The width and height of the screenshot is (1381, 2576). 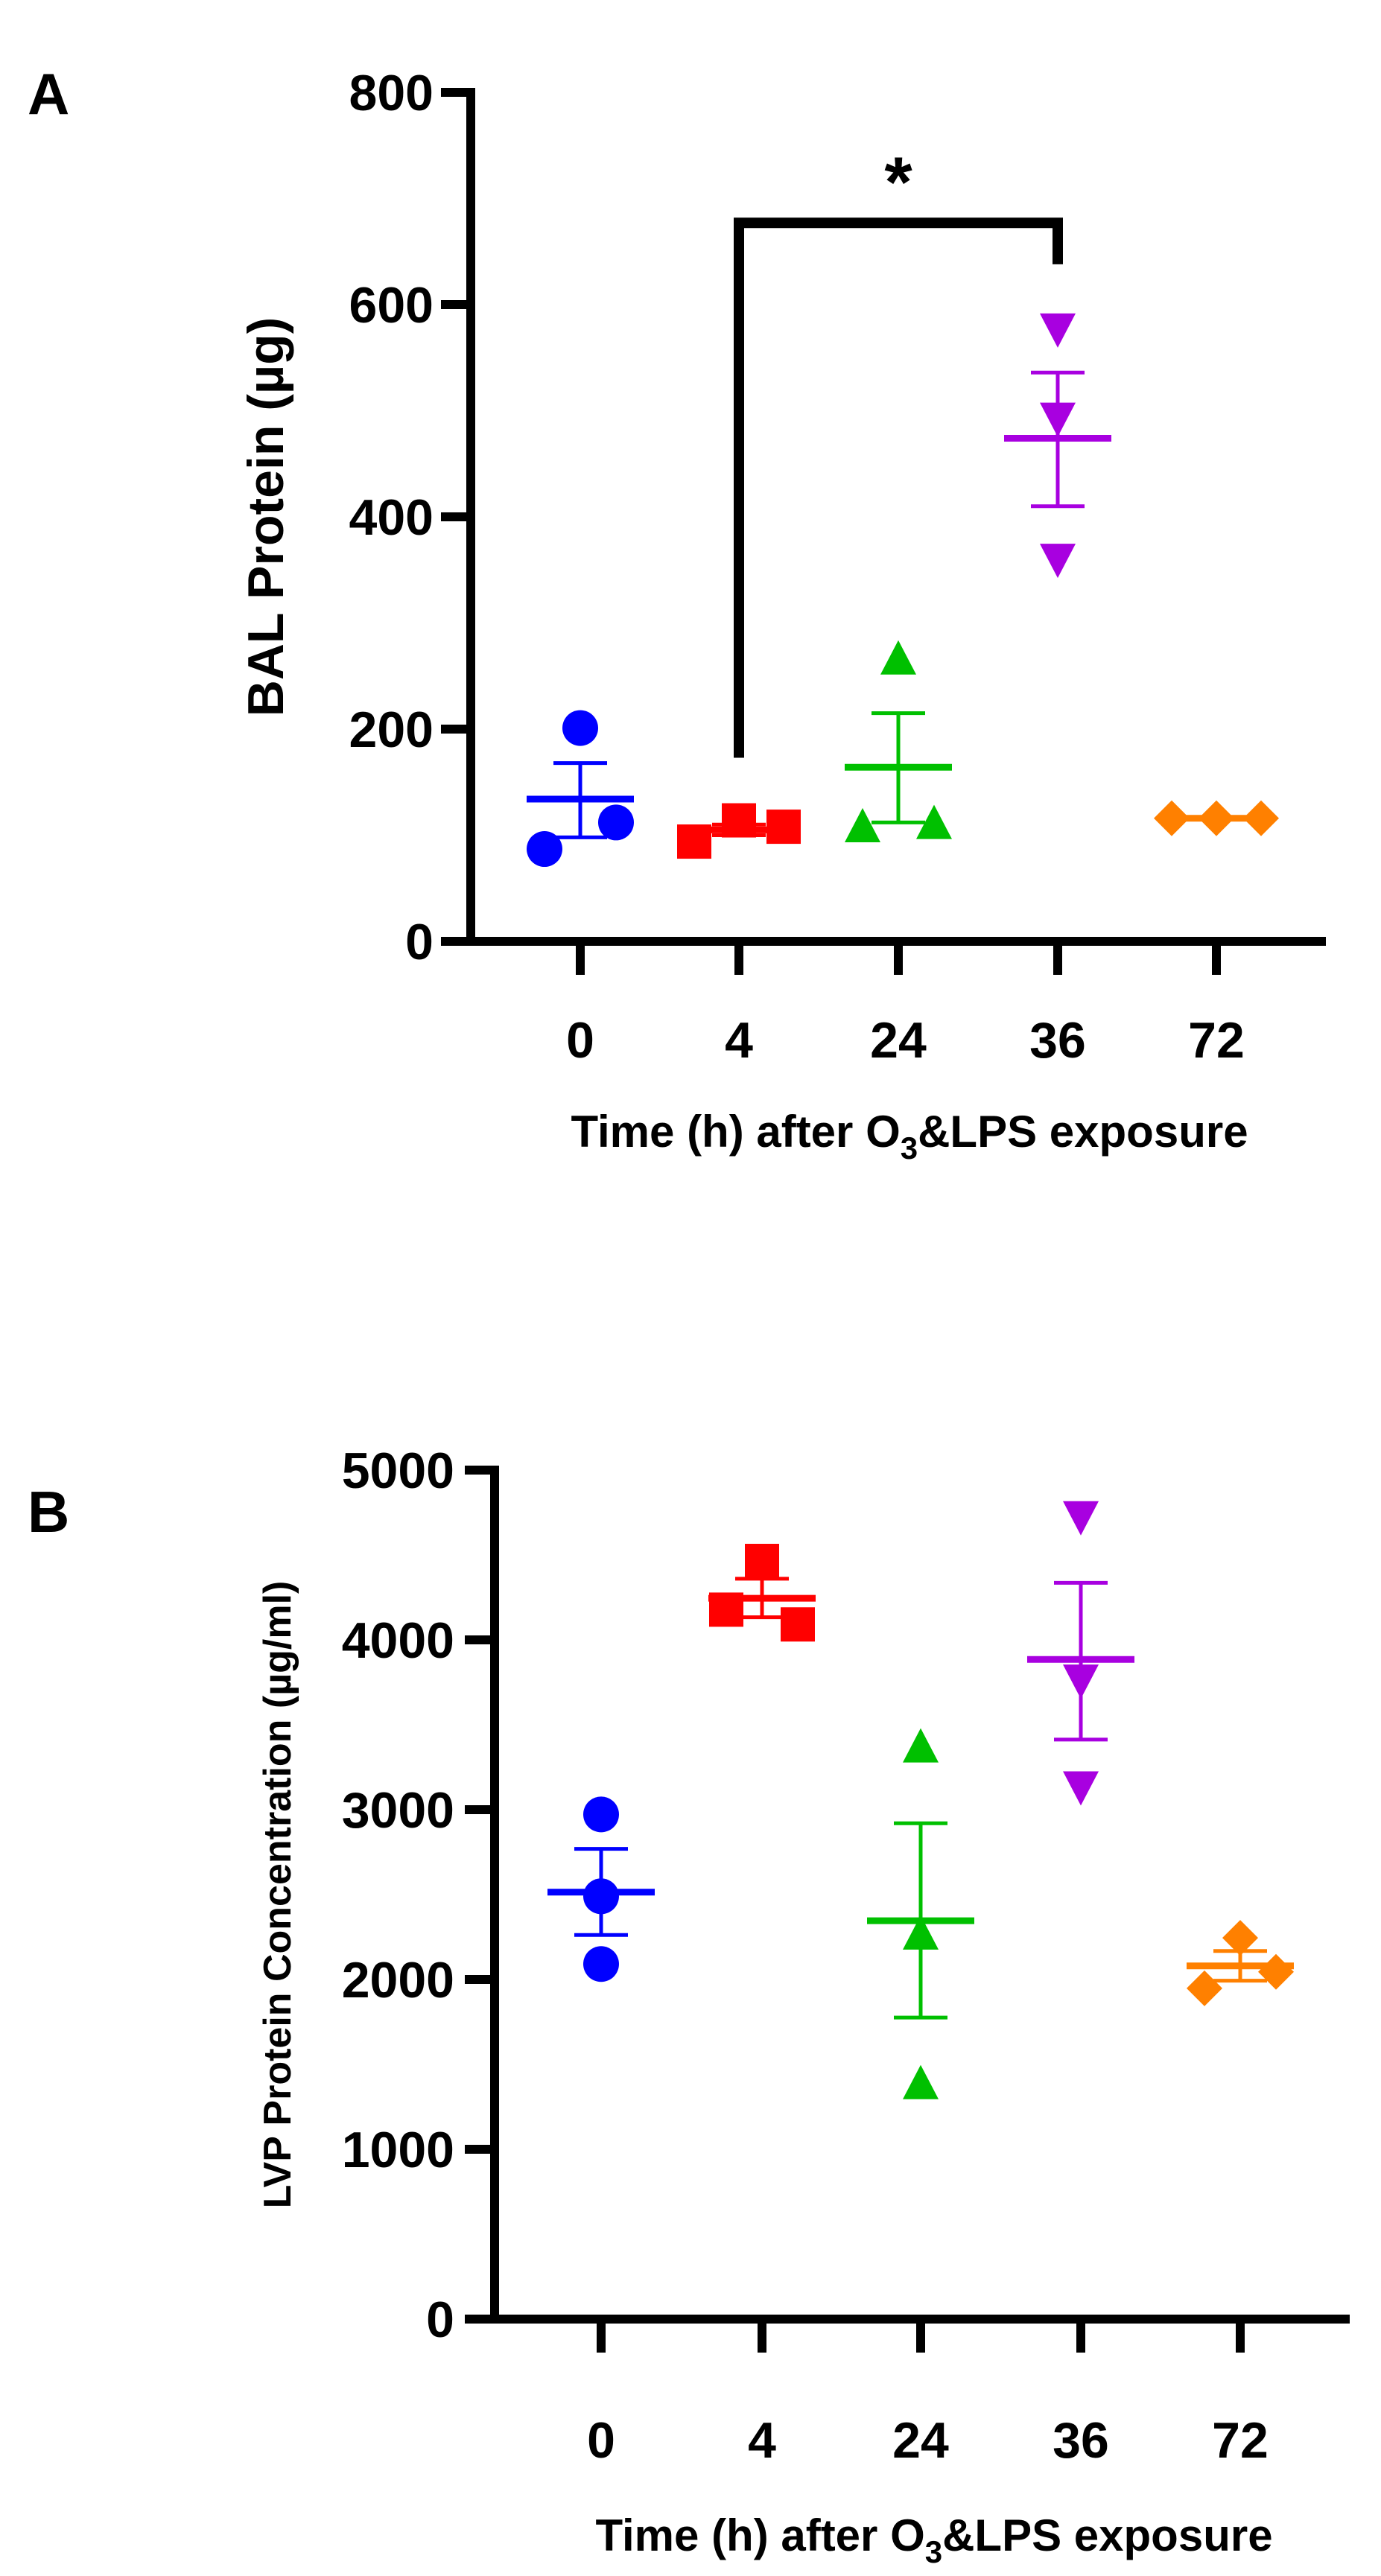 What do you see at coordinates (899, 487) in the screenshot?
I see `significance-bracket` at bounding box center [899, 487].